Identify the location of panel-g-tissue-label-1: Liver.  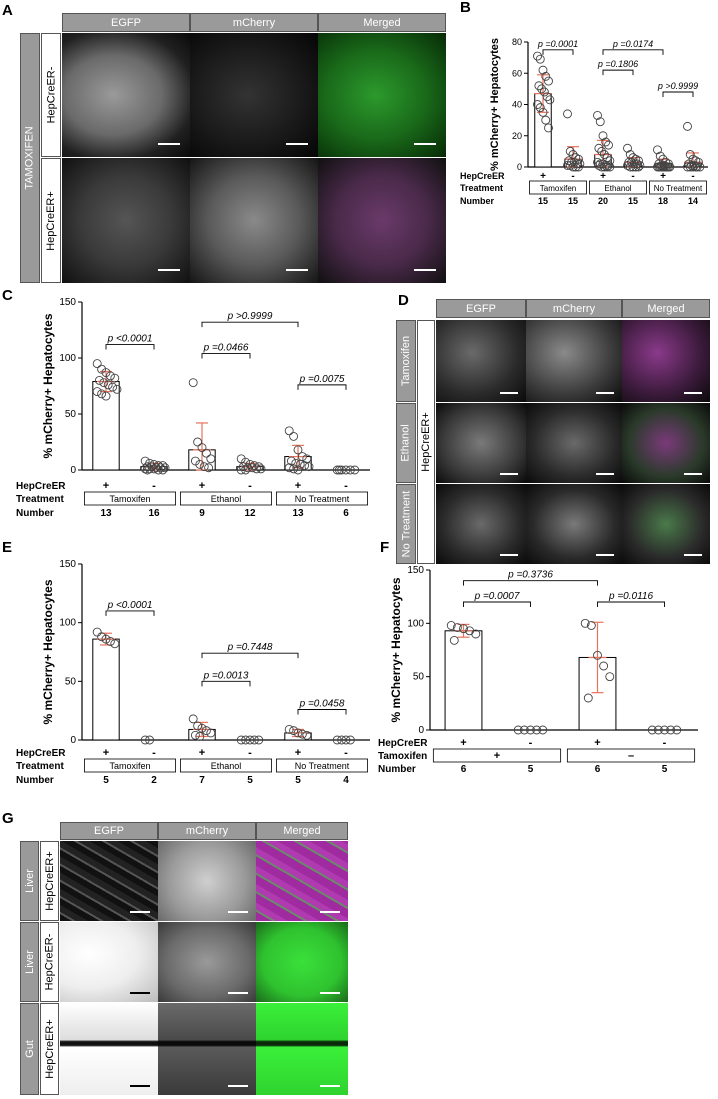
(29, 881).